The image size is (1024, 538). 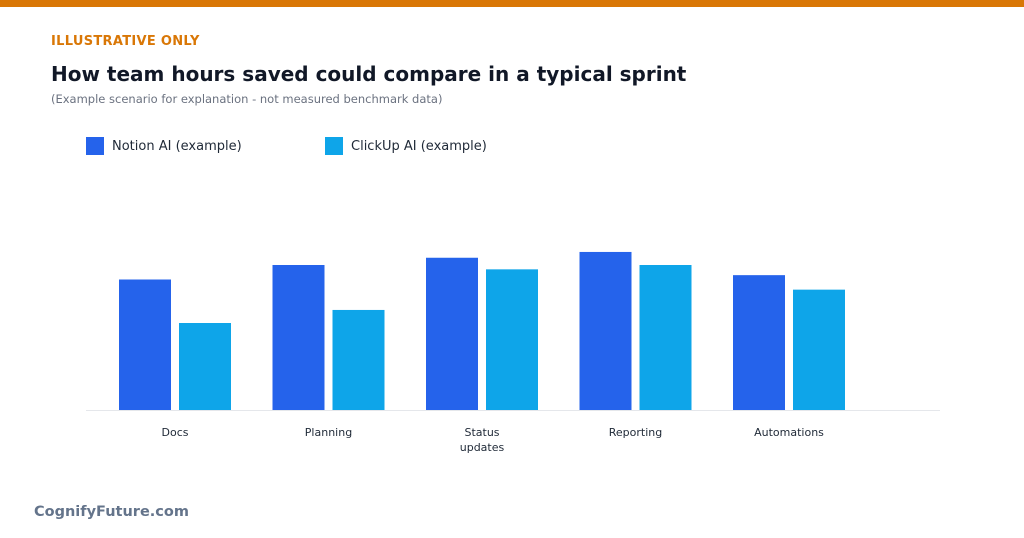 I want to click on legend-item-clickup: ClickUp AI (example), so click(x=406, y=146).